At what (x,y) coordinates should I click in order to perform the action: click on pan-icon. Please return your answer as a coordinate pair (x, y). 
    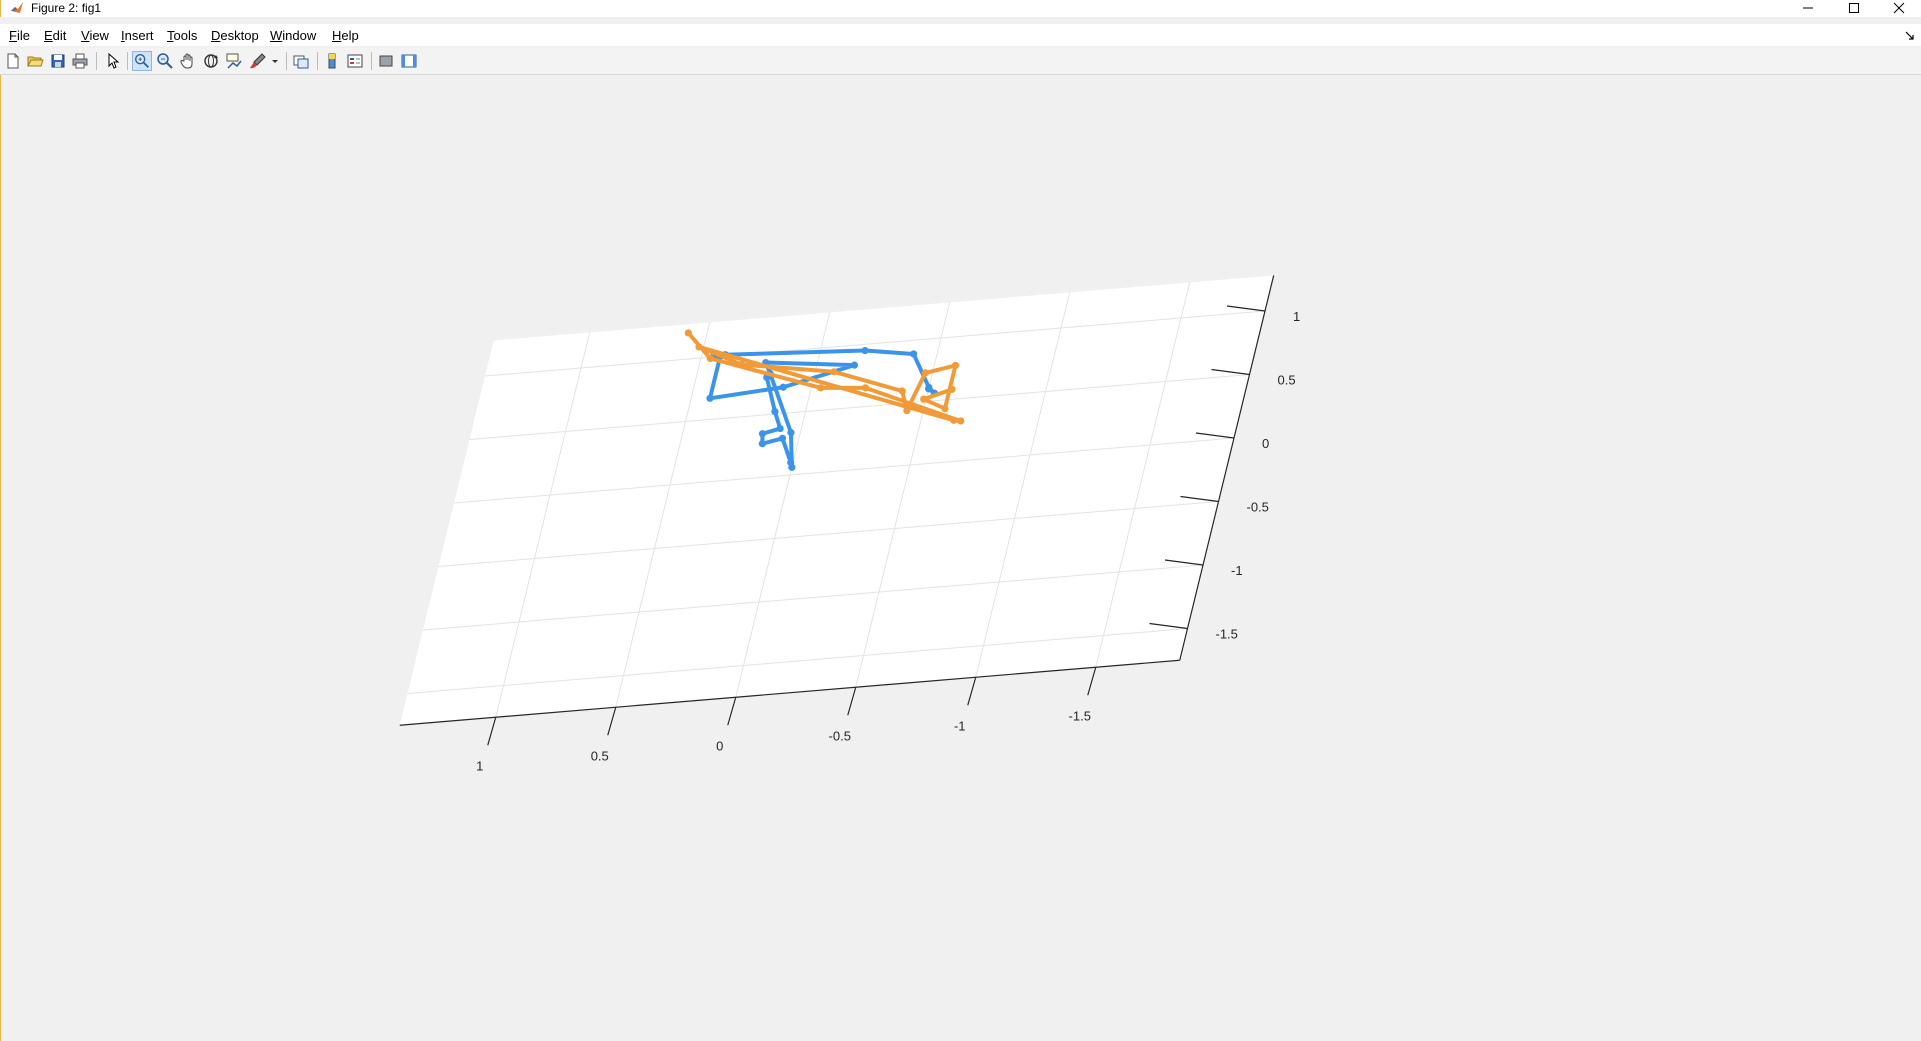
    Looking at the image, I should click on (186, 61).